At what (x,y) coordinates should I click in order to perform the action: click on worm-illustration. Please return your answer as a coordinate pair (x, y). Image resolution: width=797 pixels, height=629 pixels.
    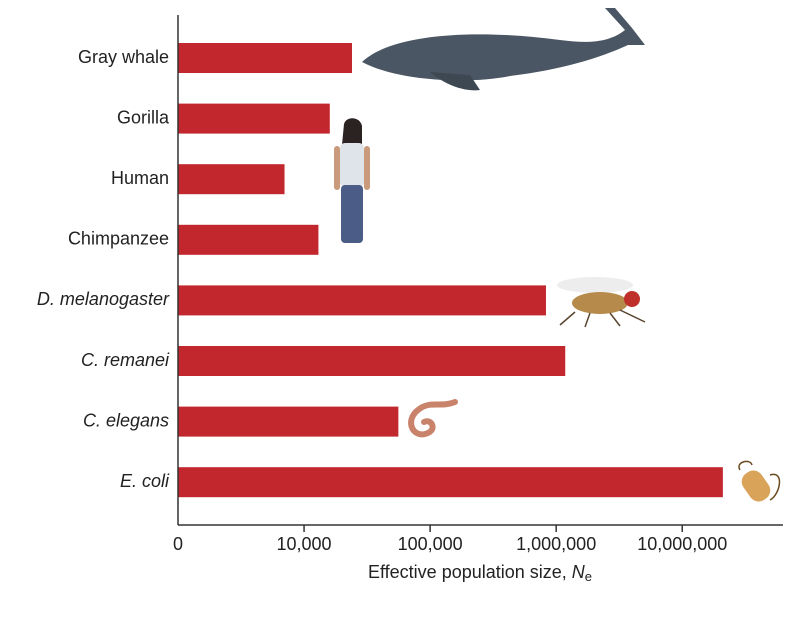
    Looking at the image, I should click on (433, 418).